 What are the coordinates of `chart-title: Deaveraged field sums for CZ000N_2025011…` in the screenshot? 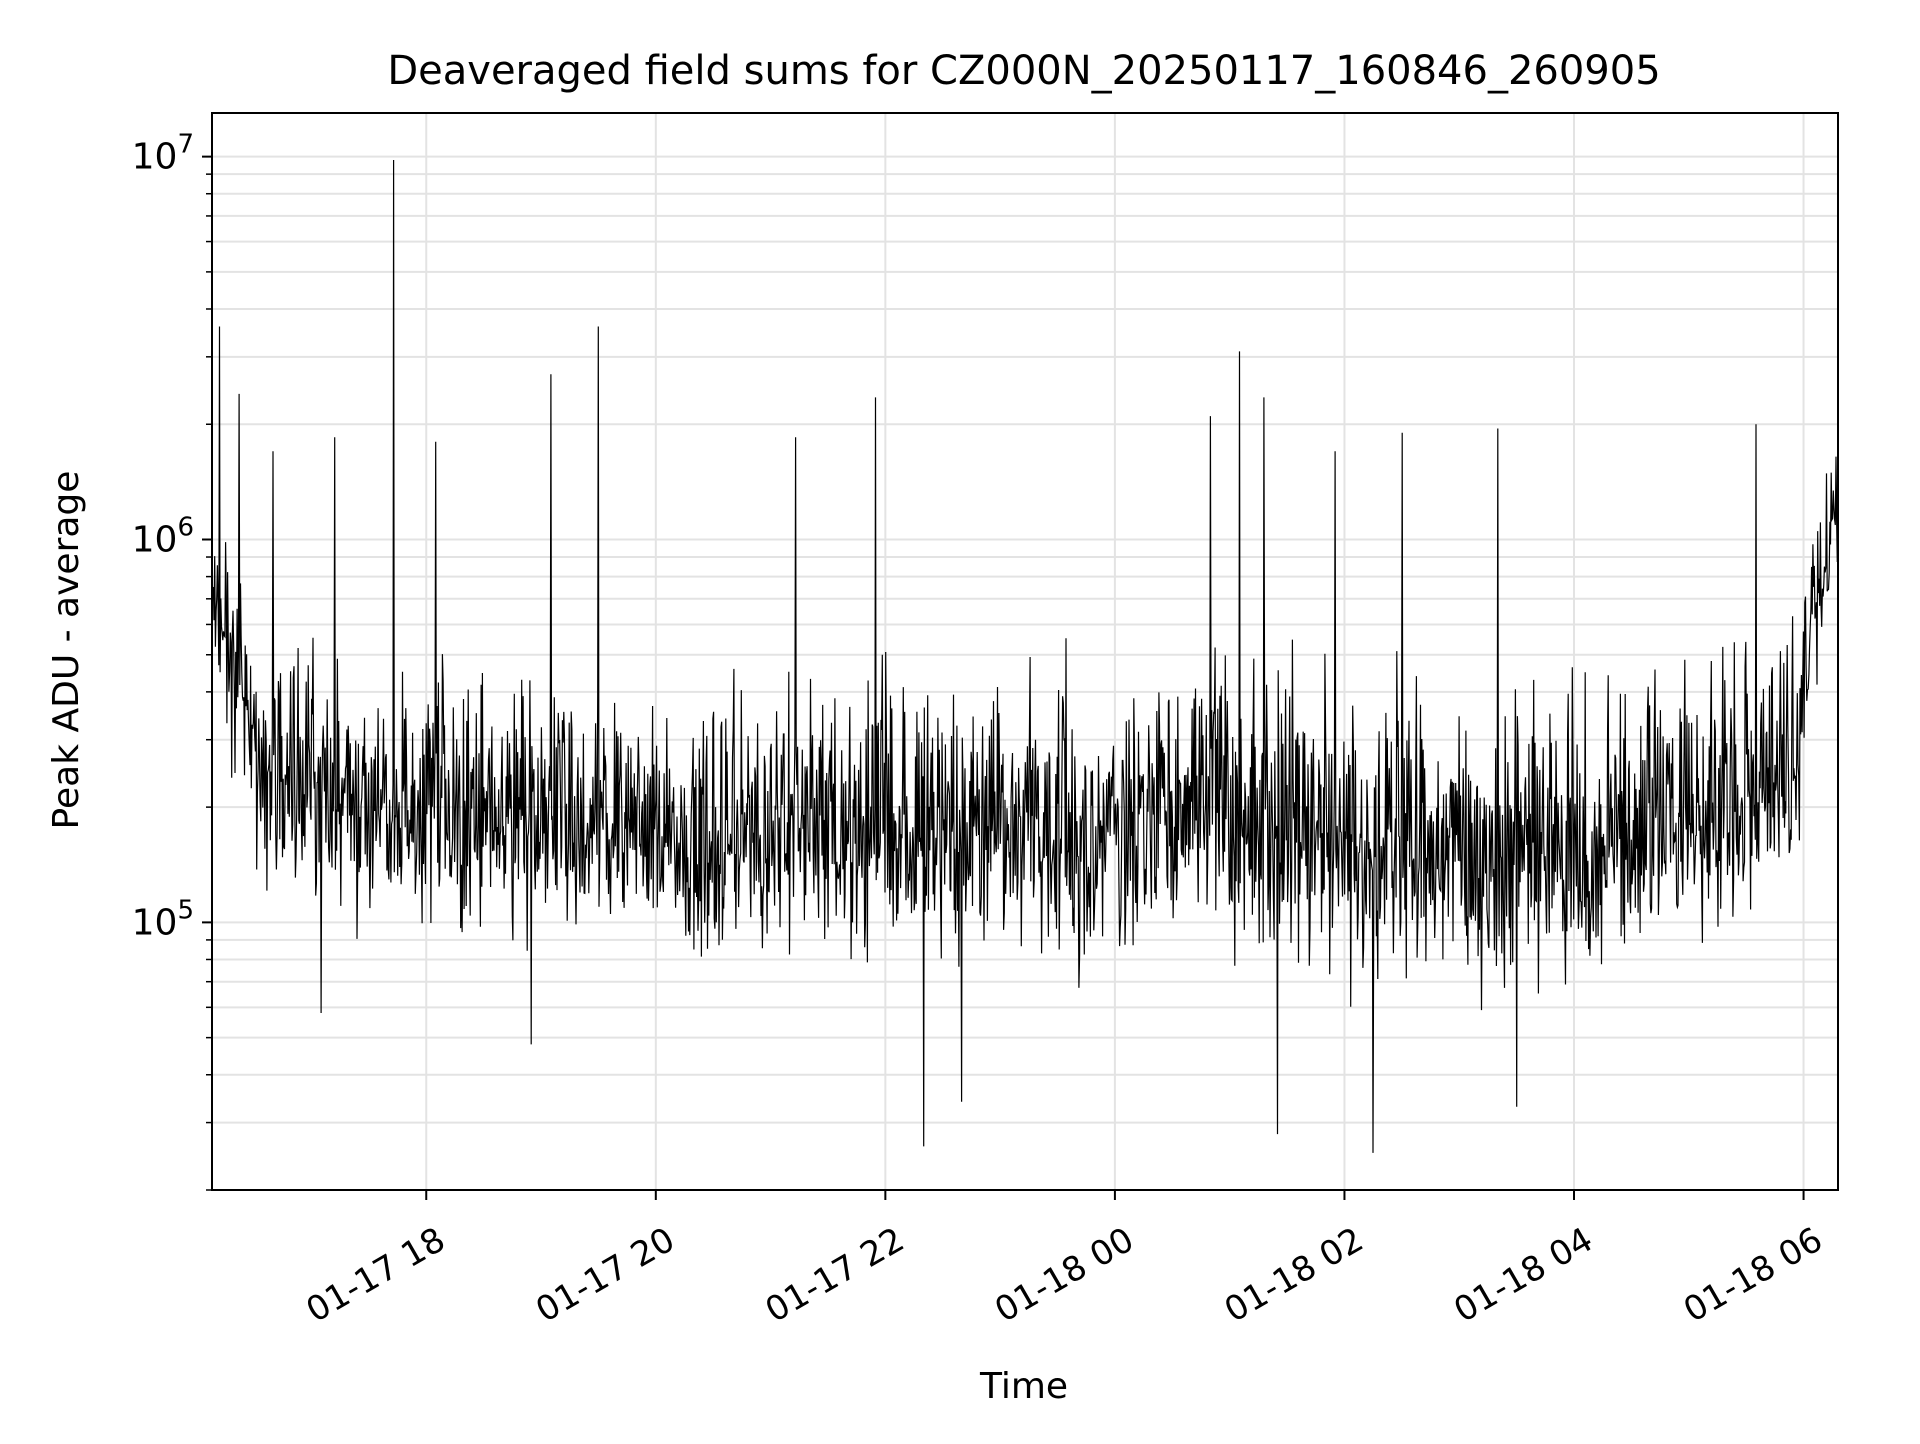 It's located at (1023, 71).